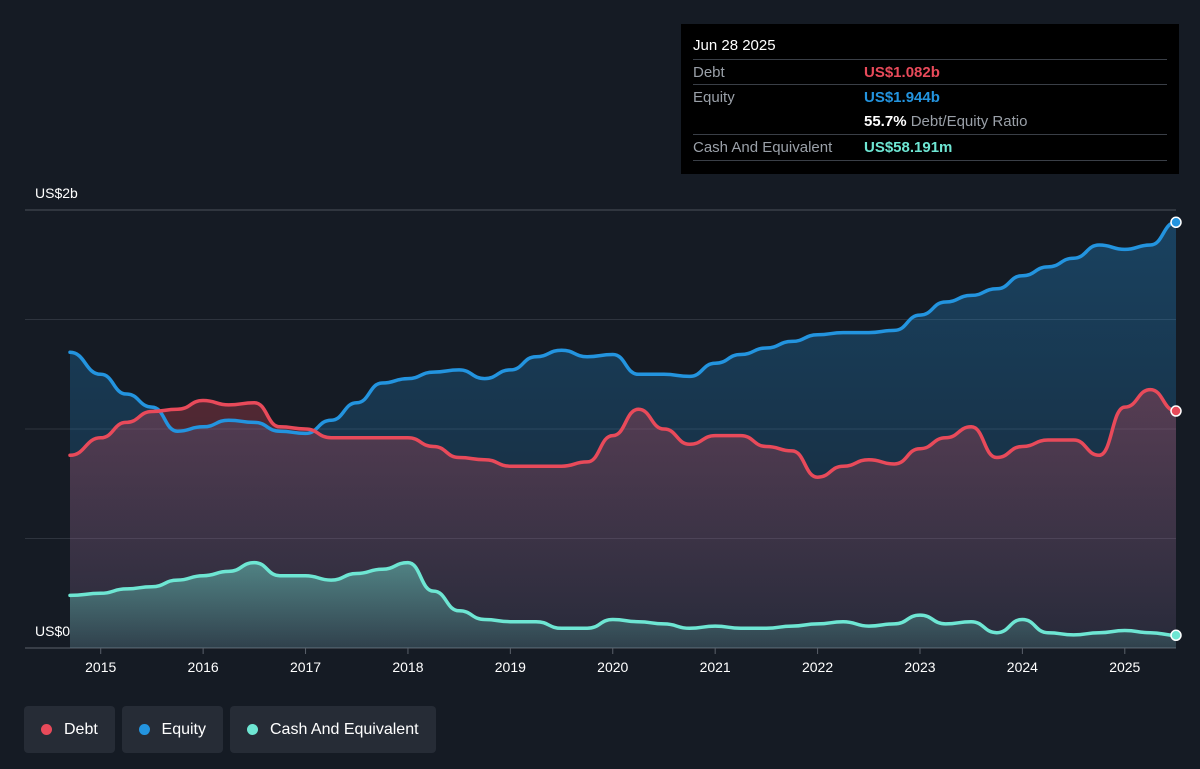  What do you see at coordinates (510, 667) in the screenshot?
I see `x-tick-label: 2019` at bounding box center [510, 667].